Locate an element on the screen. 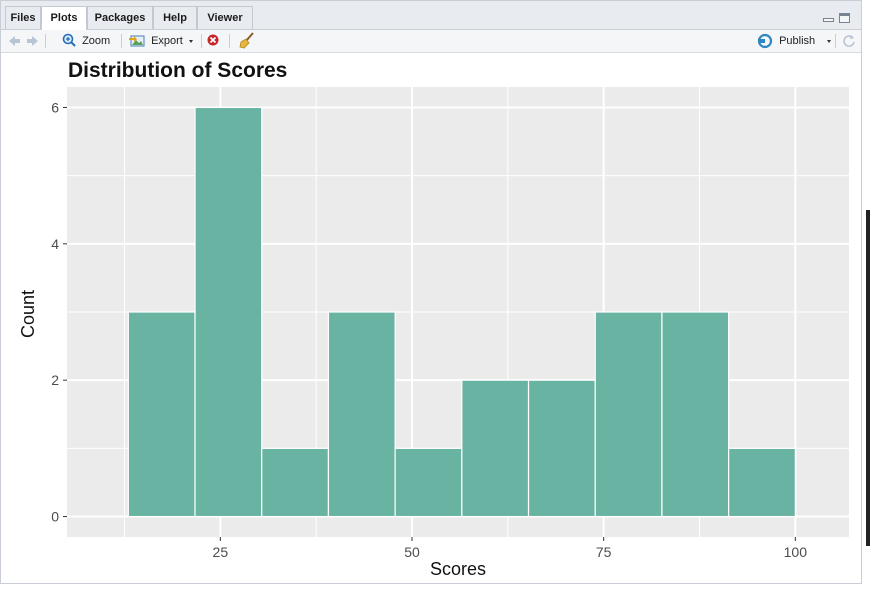 This screenshot has height=592, width=872. zoom-button: Zoom is located at coordinates (85, 41).